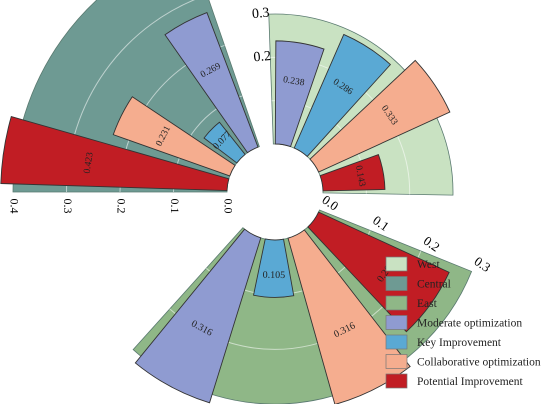 This screenshot has height=404, width=550. What do you see at coordinates (396, 361) in the screenshot?
I see `legend-swatch-collaborative-optimization` at bounding box center [396, 361].